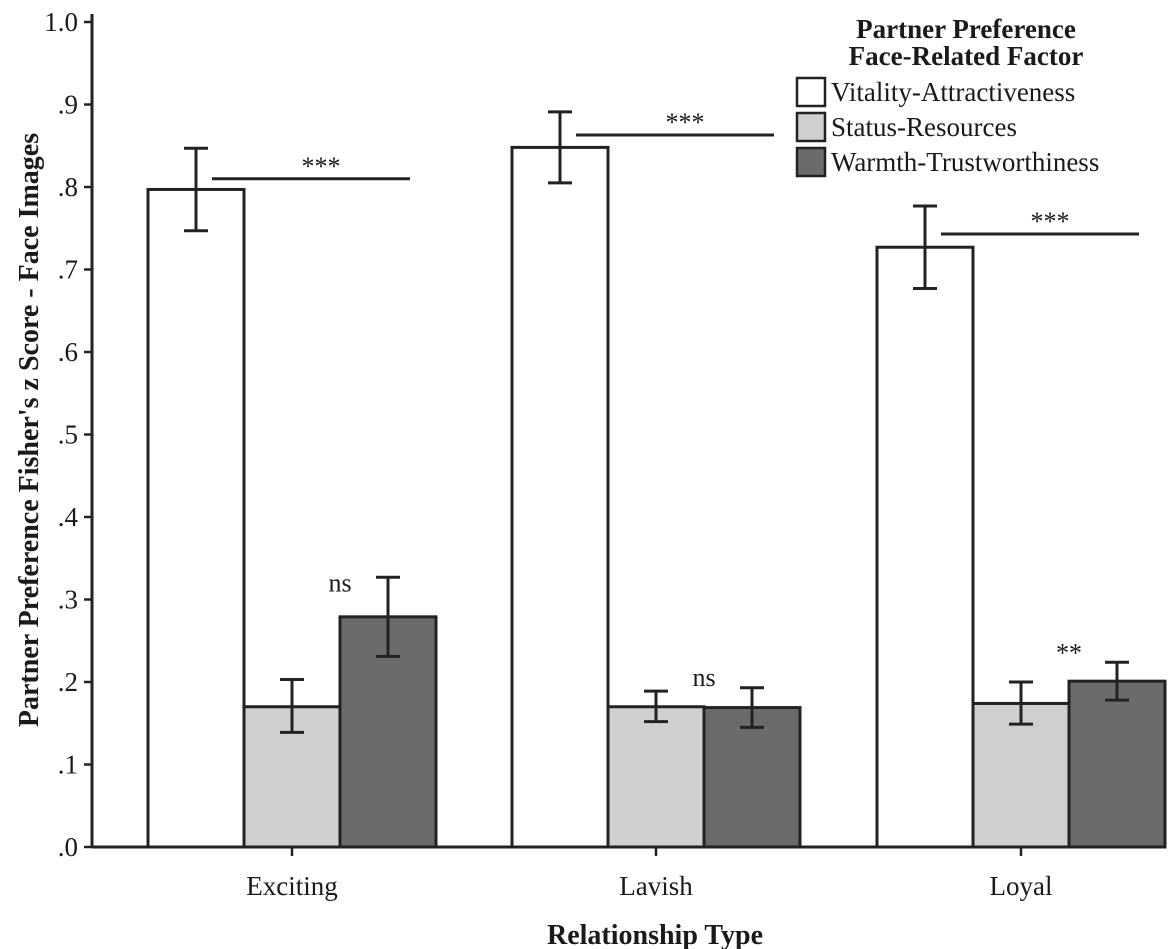 This screenshot has height=949, width=1169. What do you see at coordinates (68, 435) in the screenshot?
I see `y-tick-label: .5` at bounding box center [68, 435].